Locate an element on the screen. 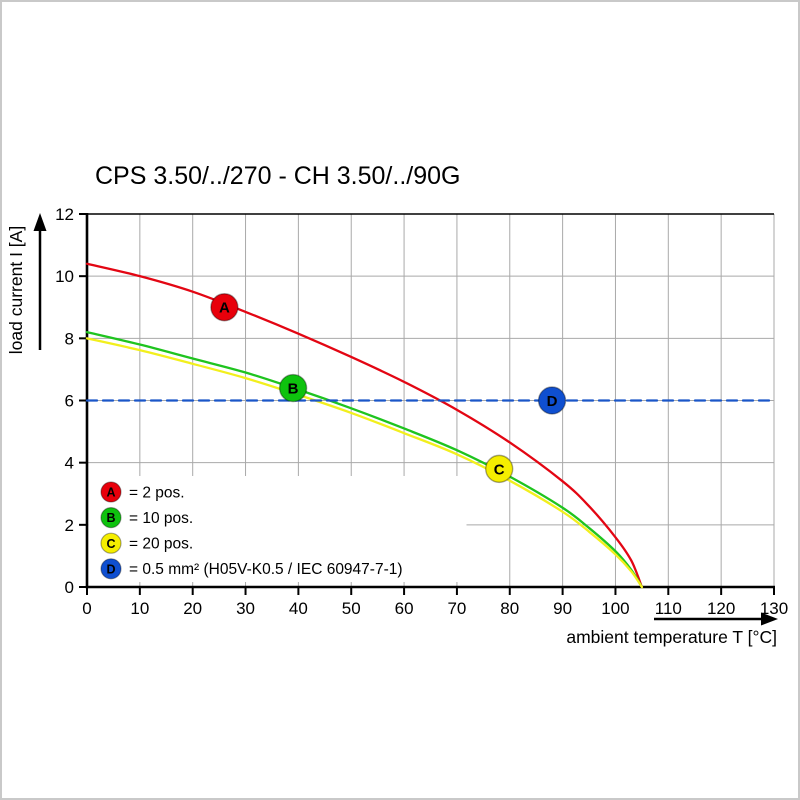 The image size is (800, 800). legend-label-B: = 10 pos. is located at coordinates (161, 518).